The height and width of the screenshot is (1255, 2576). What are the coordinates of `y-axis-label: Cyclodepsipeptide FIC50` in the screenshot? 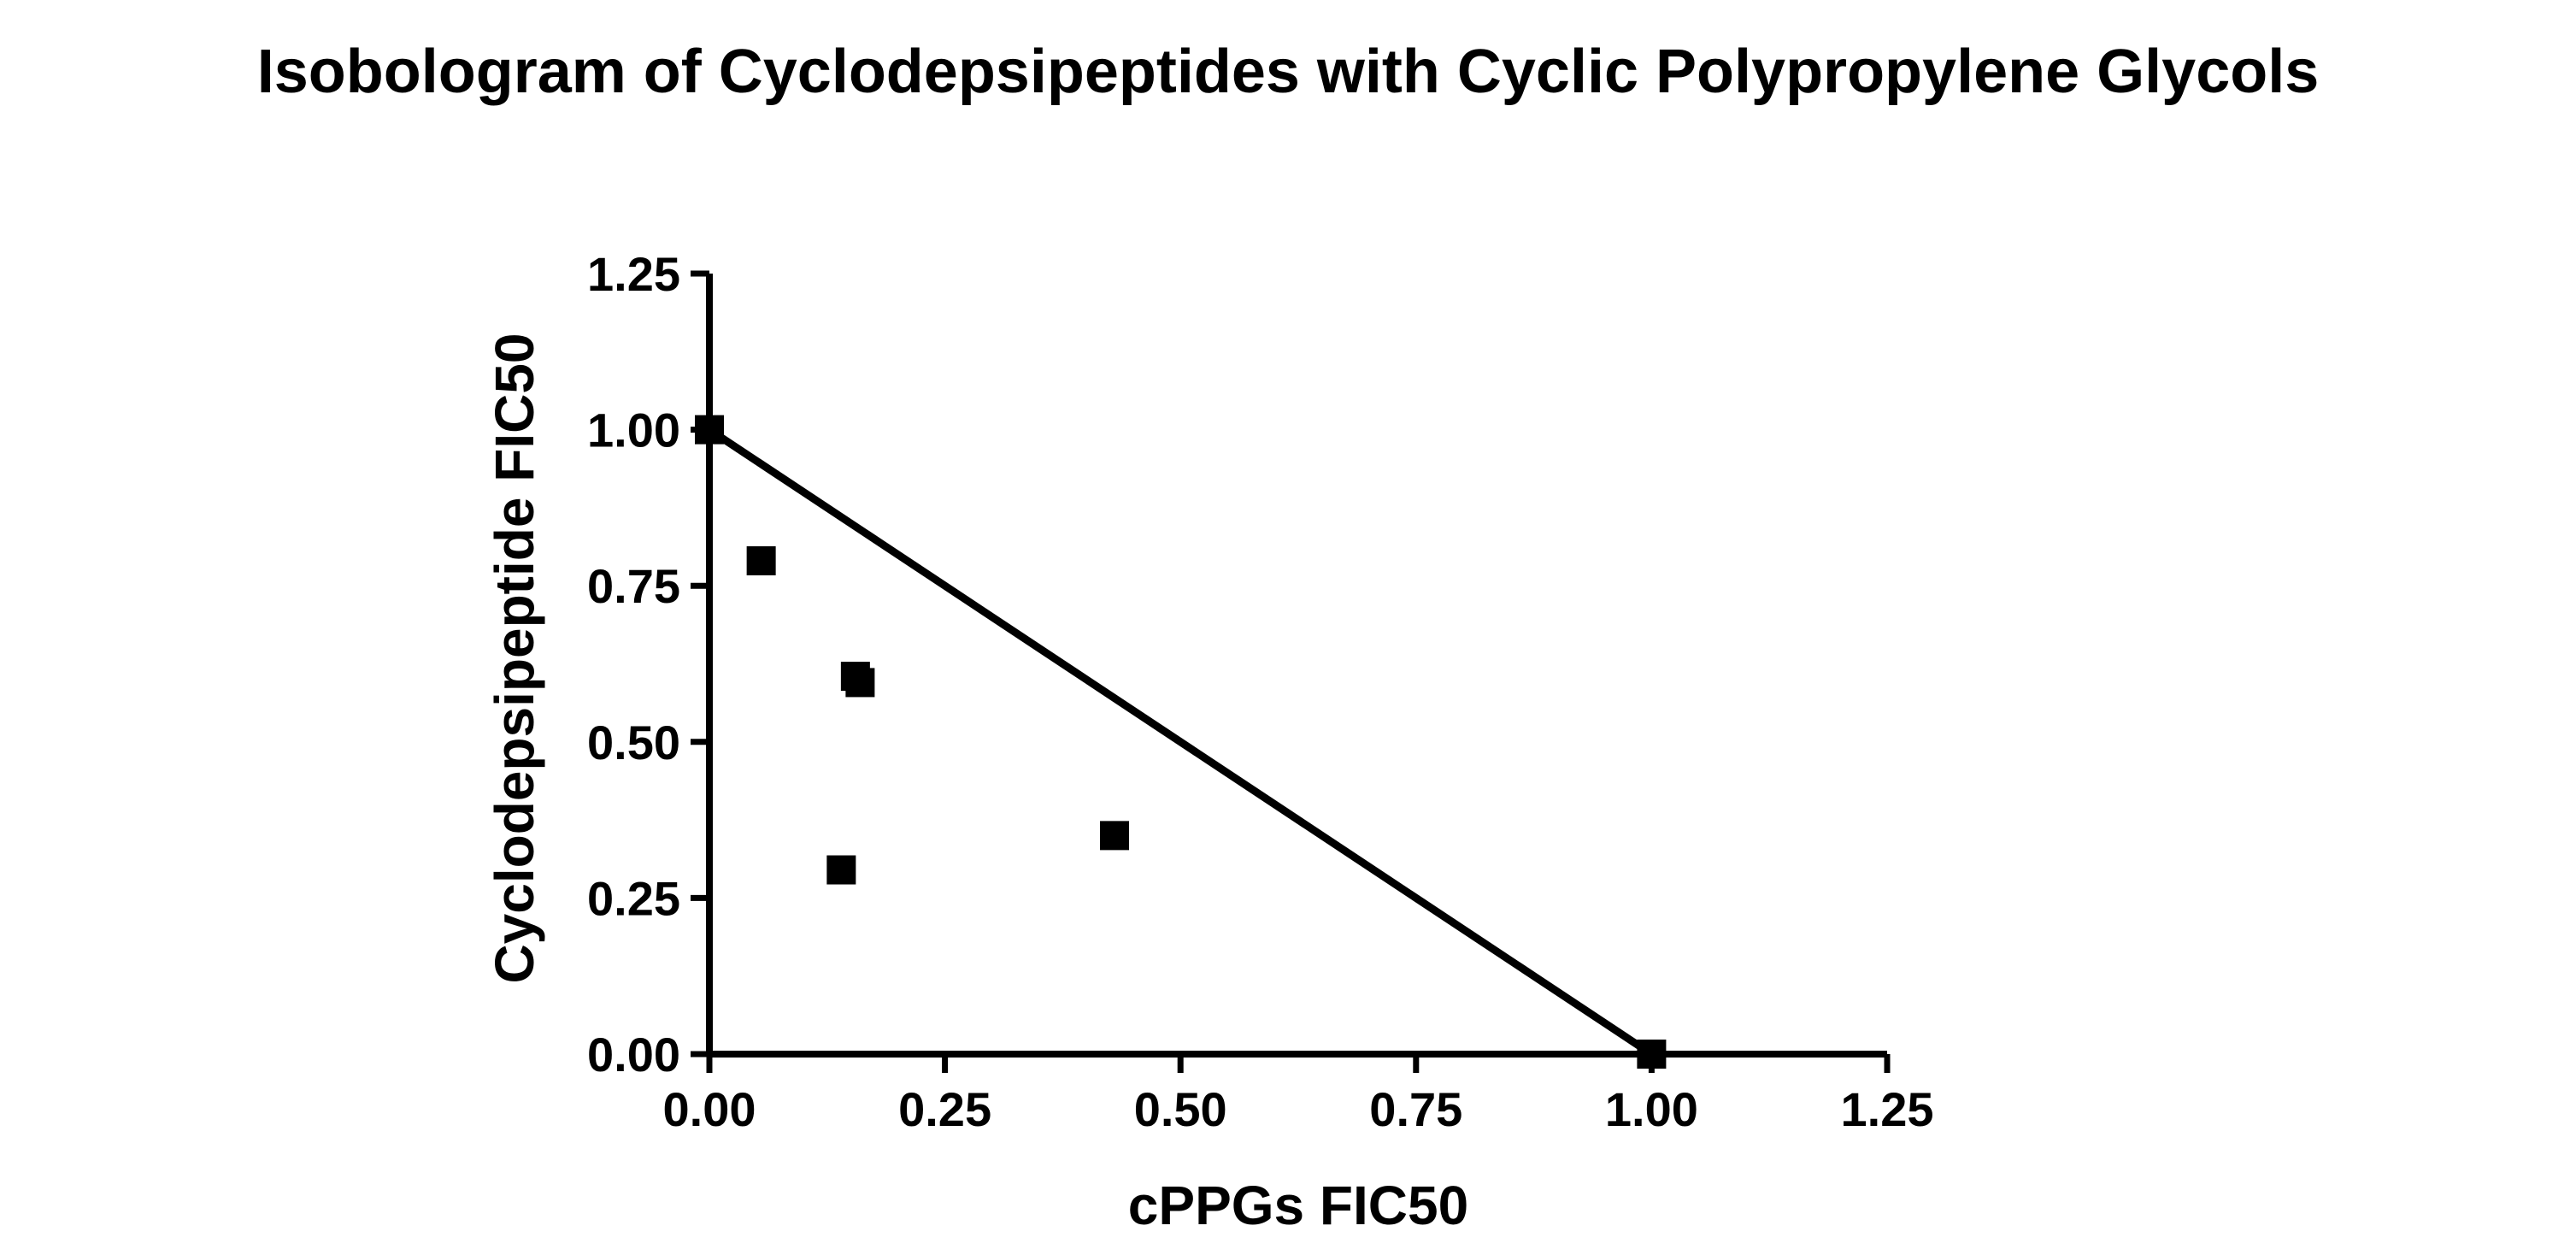 It's located at (514, 658).